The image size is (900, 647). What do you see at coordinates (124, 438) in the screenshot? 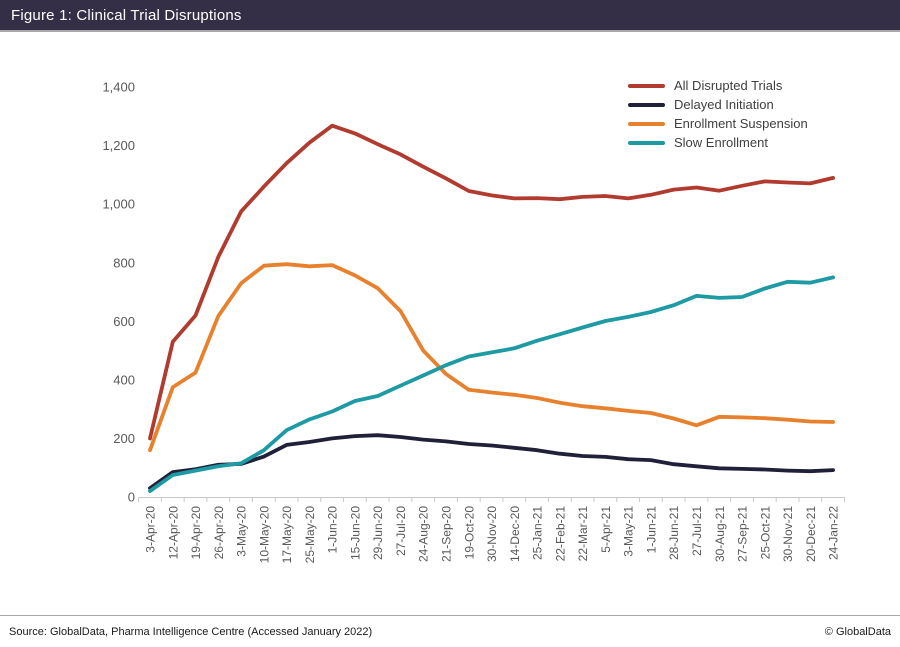
I see `y-axis-tick-label: 200` at bounding box center [124, 438].